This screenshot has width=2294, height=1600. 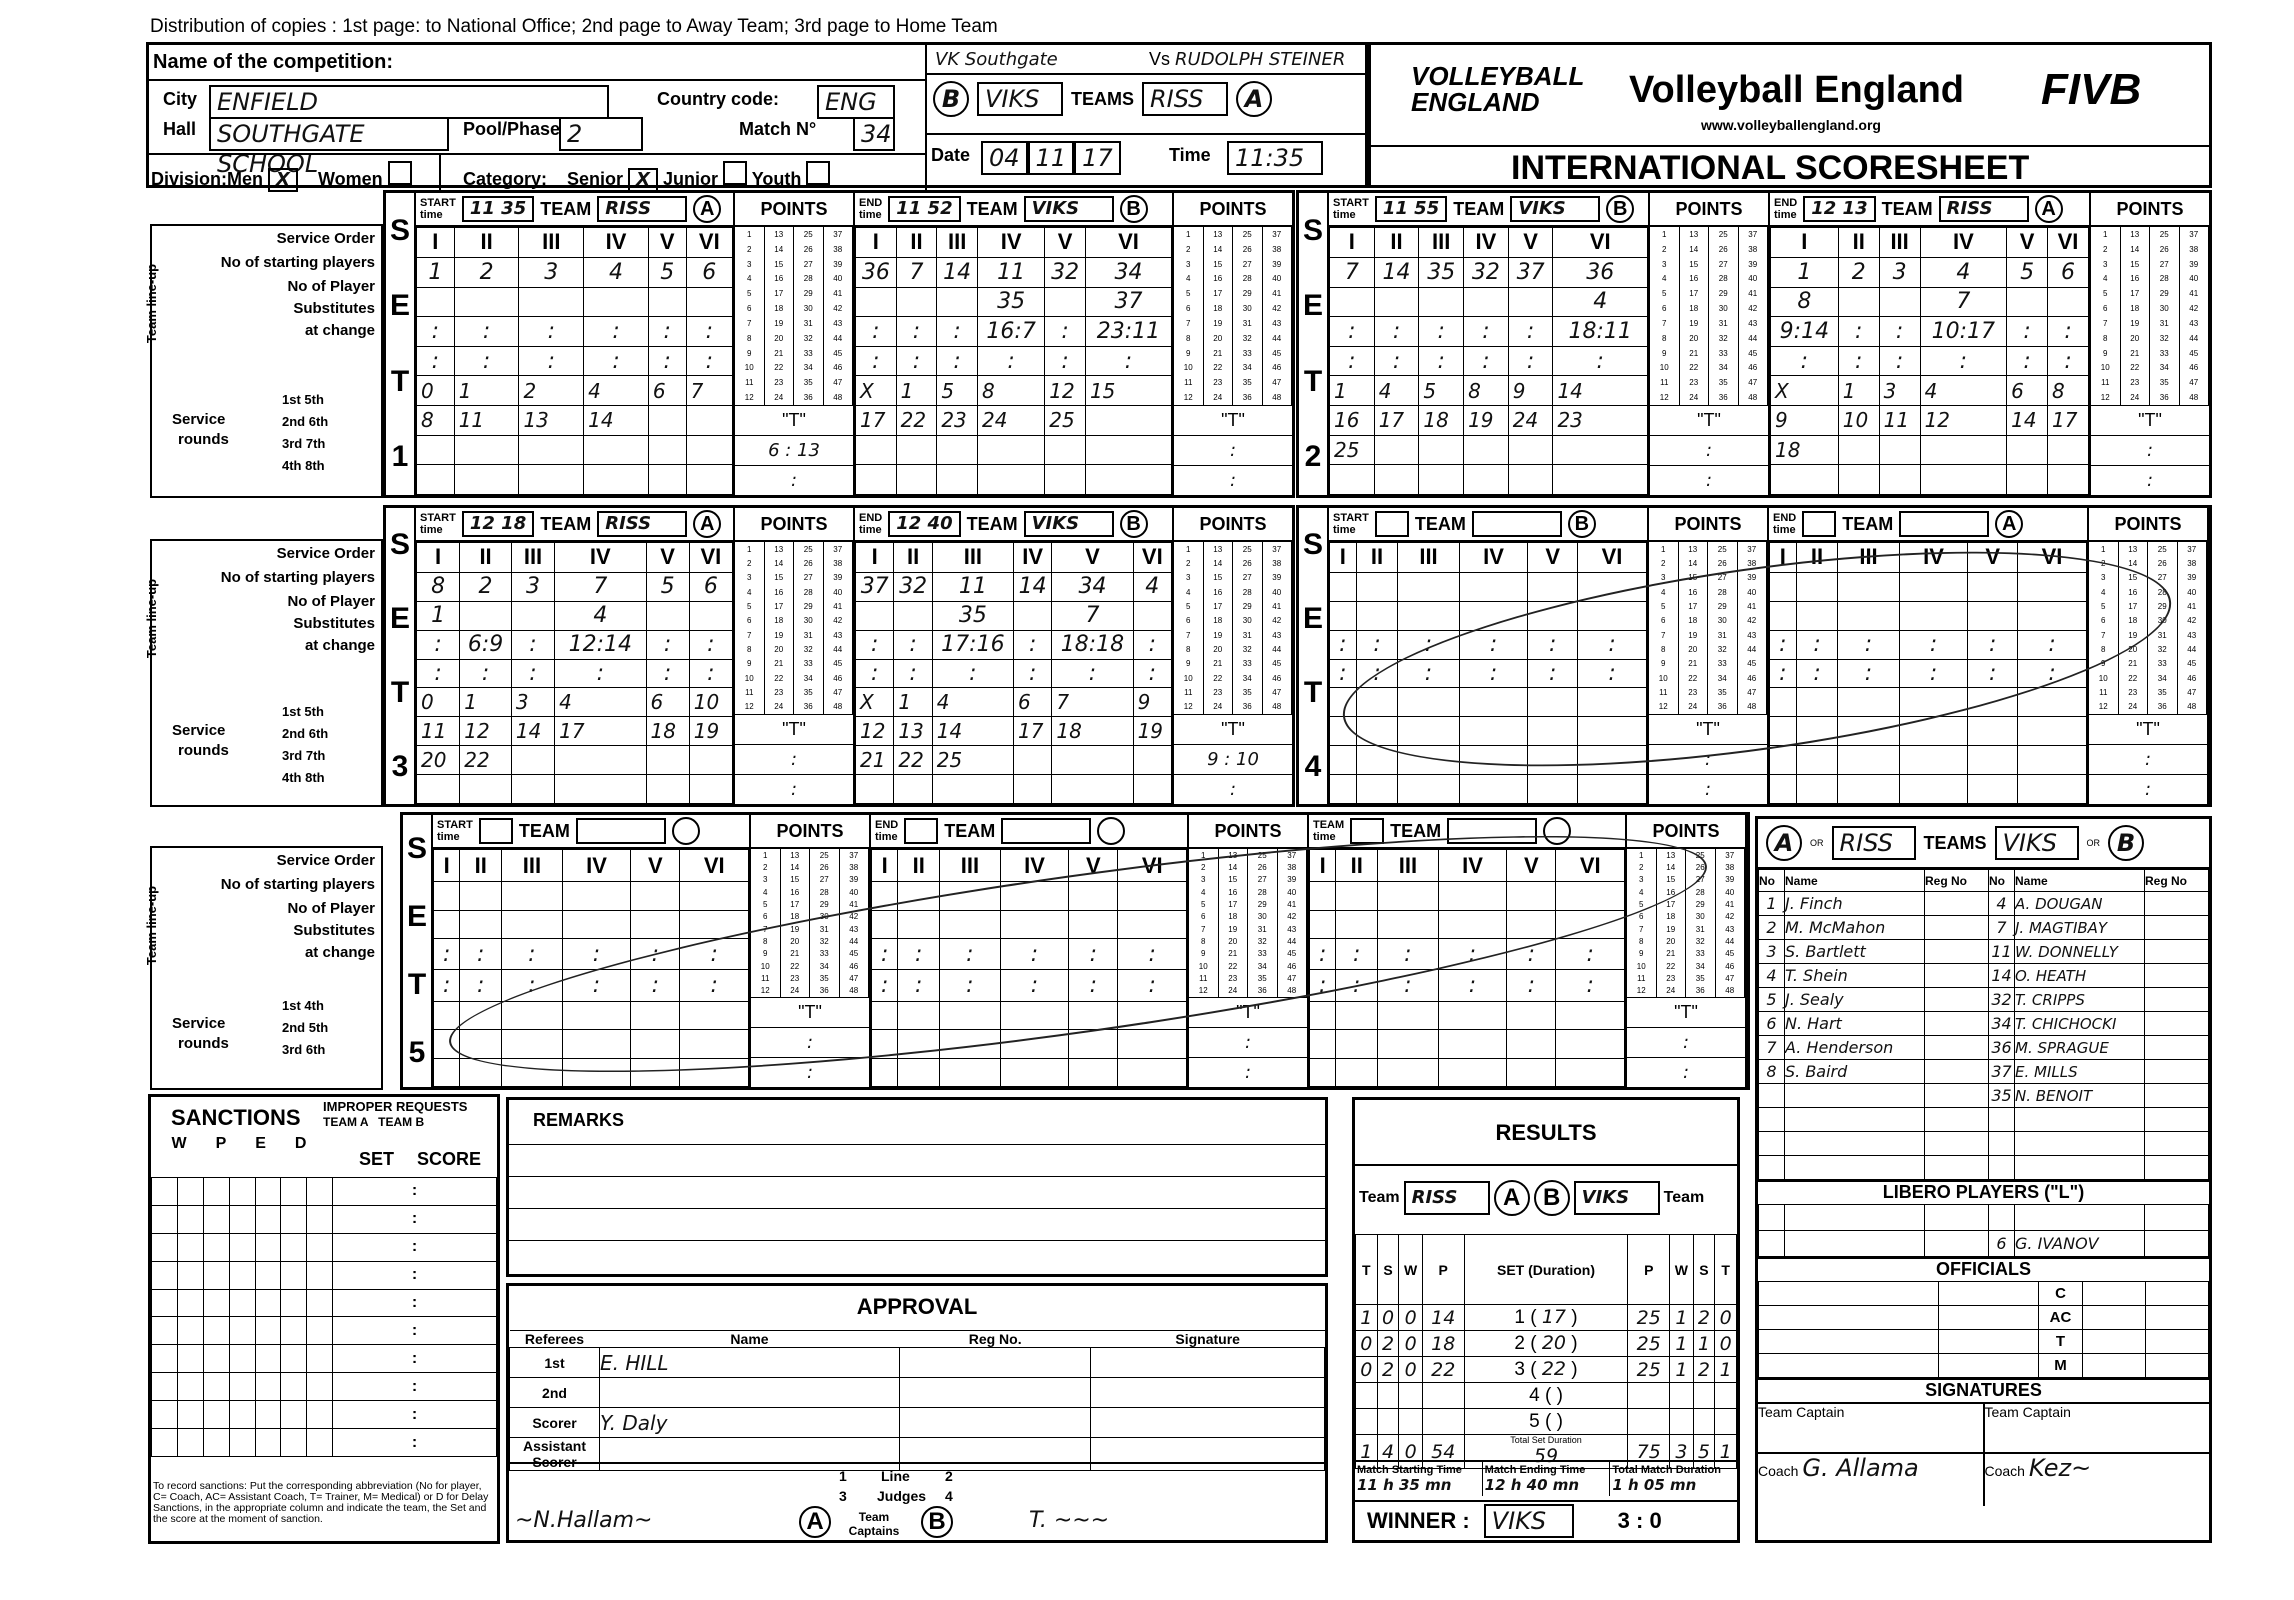 I want to click on lineup-cell: 5, so click(x=2027, y=272).